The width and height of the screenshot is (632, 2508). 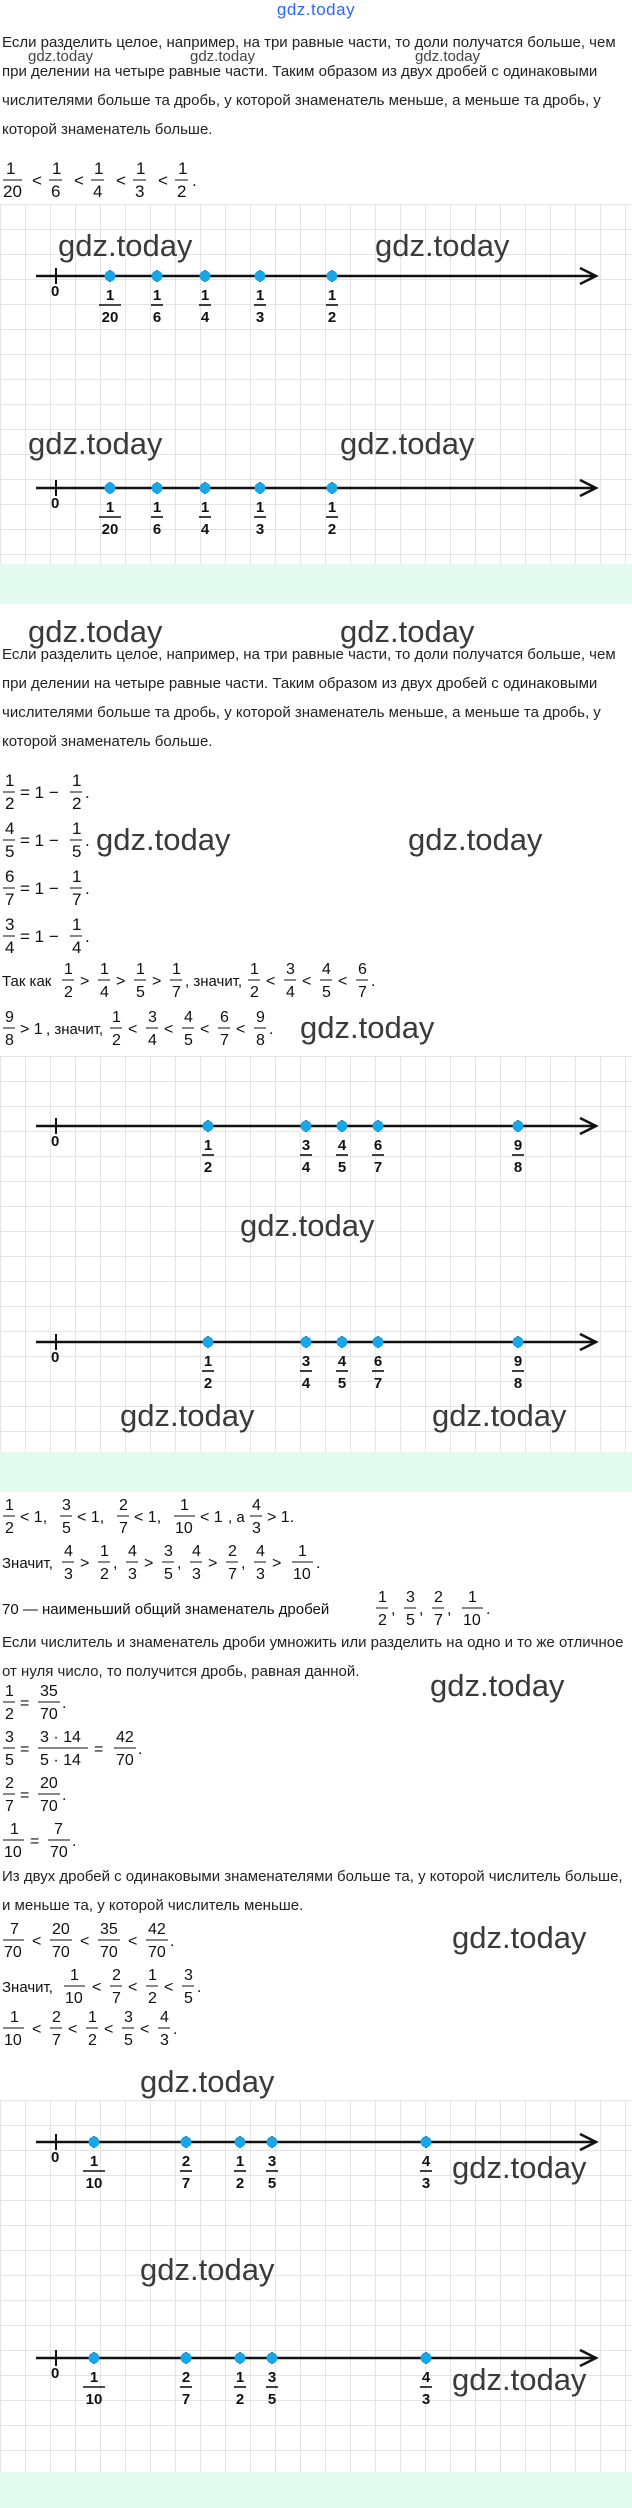 I want to click on point-denominator: 3, so click(x=426, y=2183).